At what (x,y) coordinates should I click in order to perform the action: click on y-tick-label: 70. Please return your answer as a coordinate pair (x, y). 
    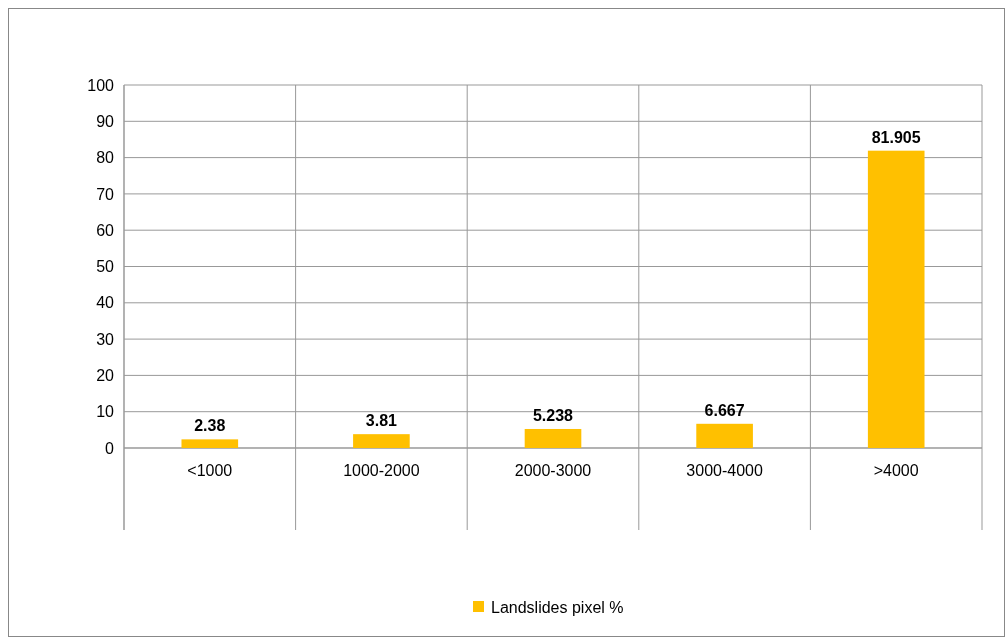
    Looking at the image, I should click on (105, 194).